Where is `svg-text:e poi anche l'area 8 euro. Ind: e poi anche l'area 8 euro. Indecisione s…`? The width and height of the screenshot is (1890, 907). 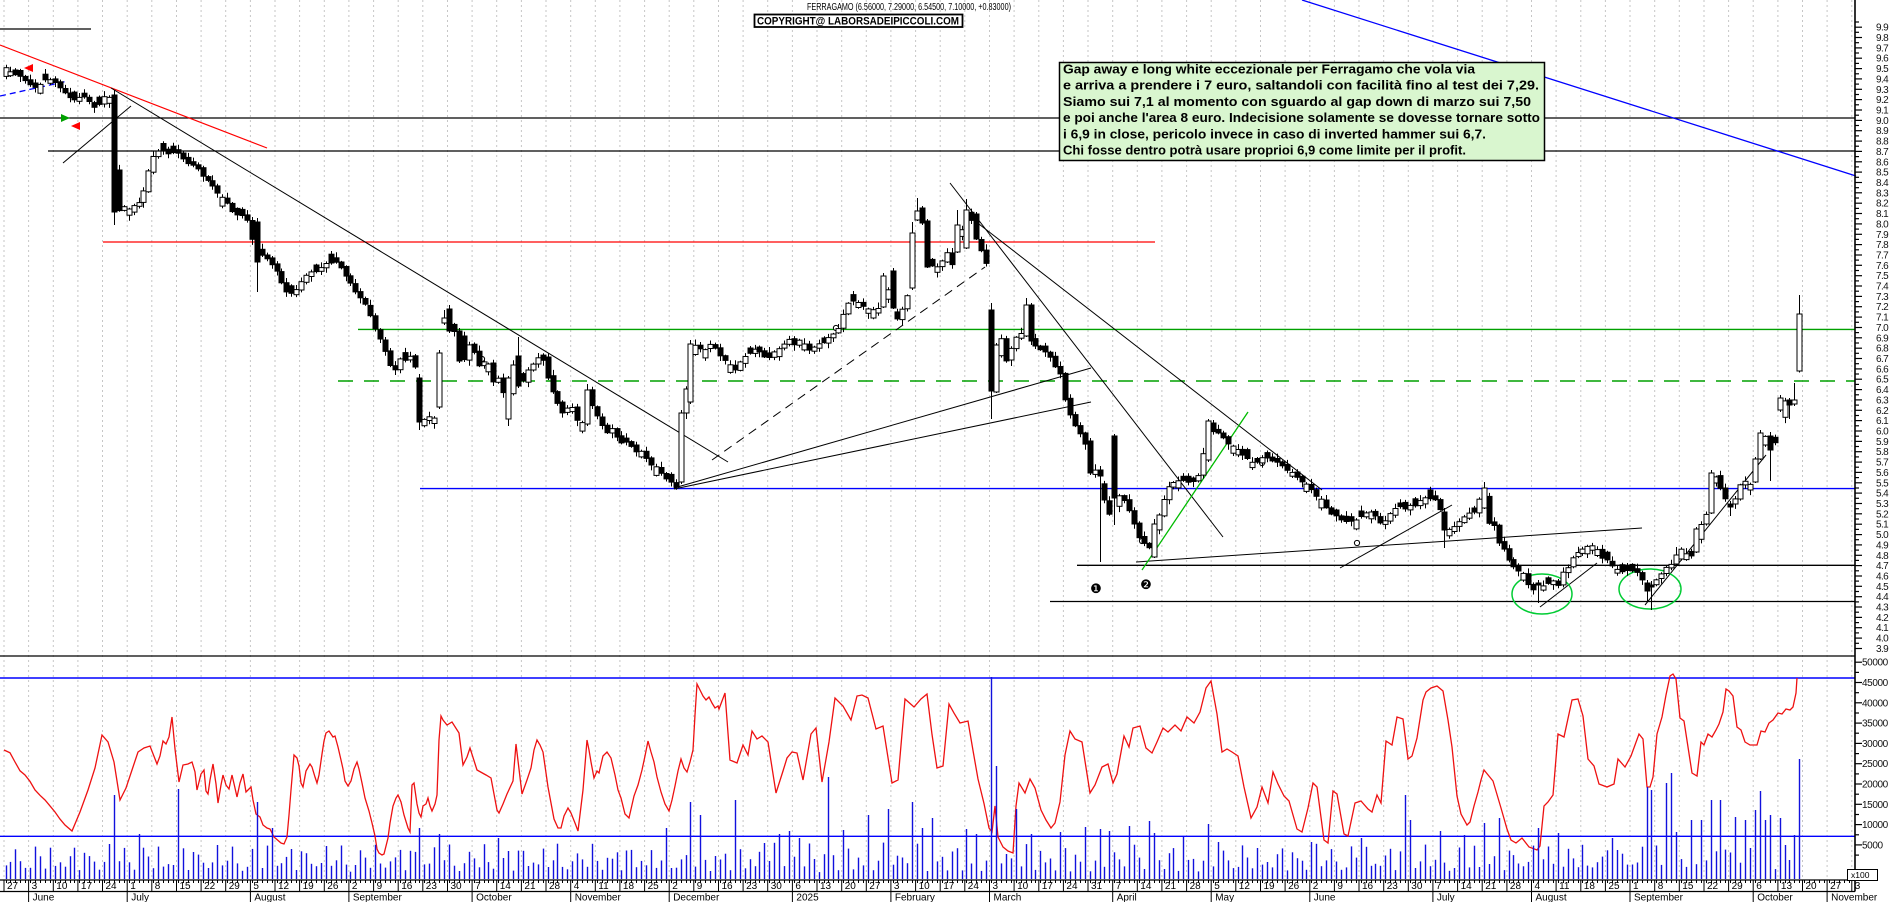 svg-text:e poi anche l'area 8 euro. Ind: e poi anche l'area 8 euro. Indecisione s… is located at coordinates (1301, 117).